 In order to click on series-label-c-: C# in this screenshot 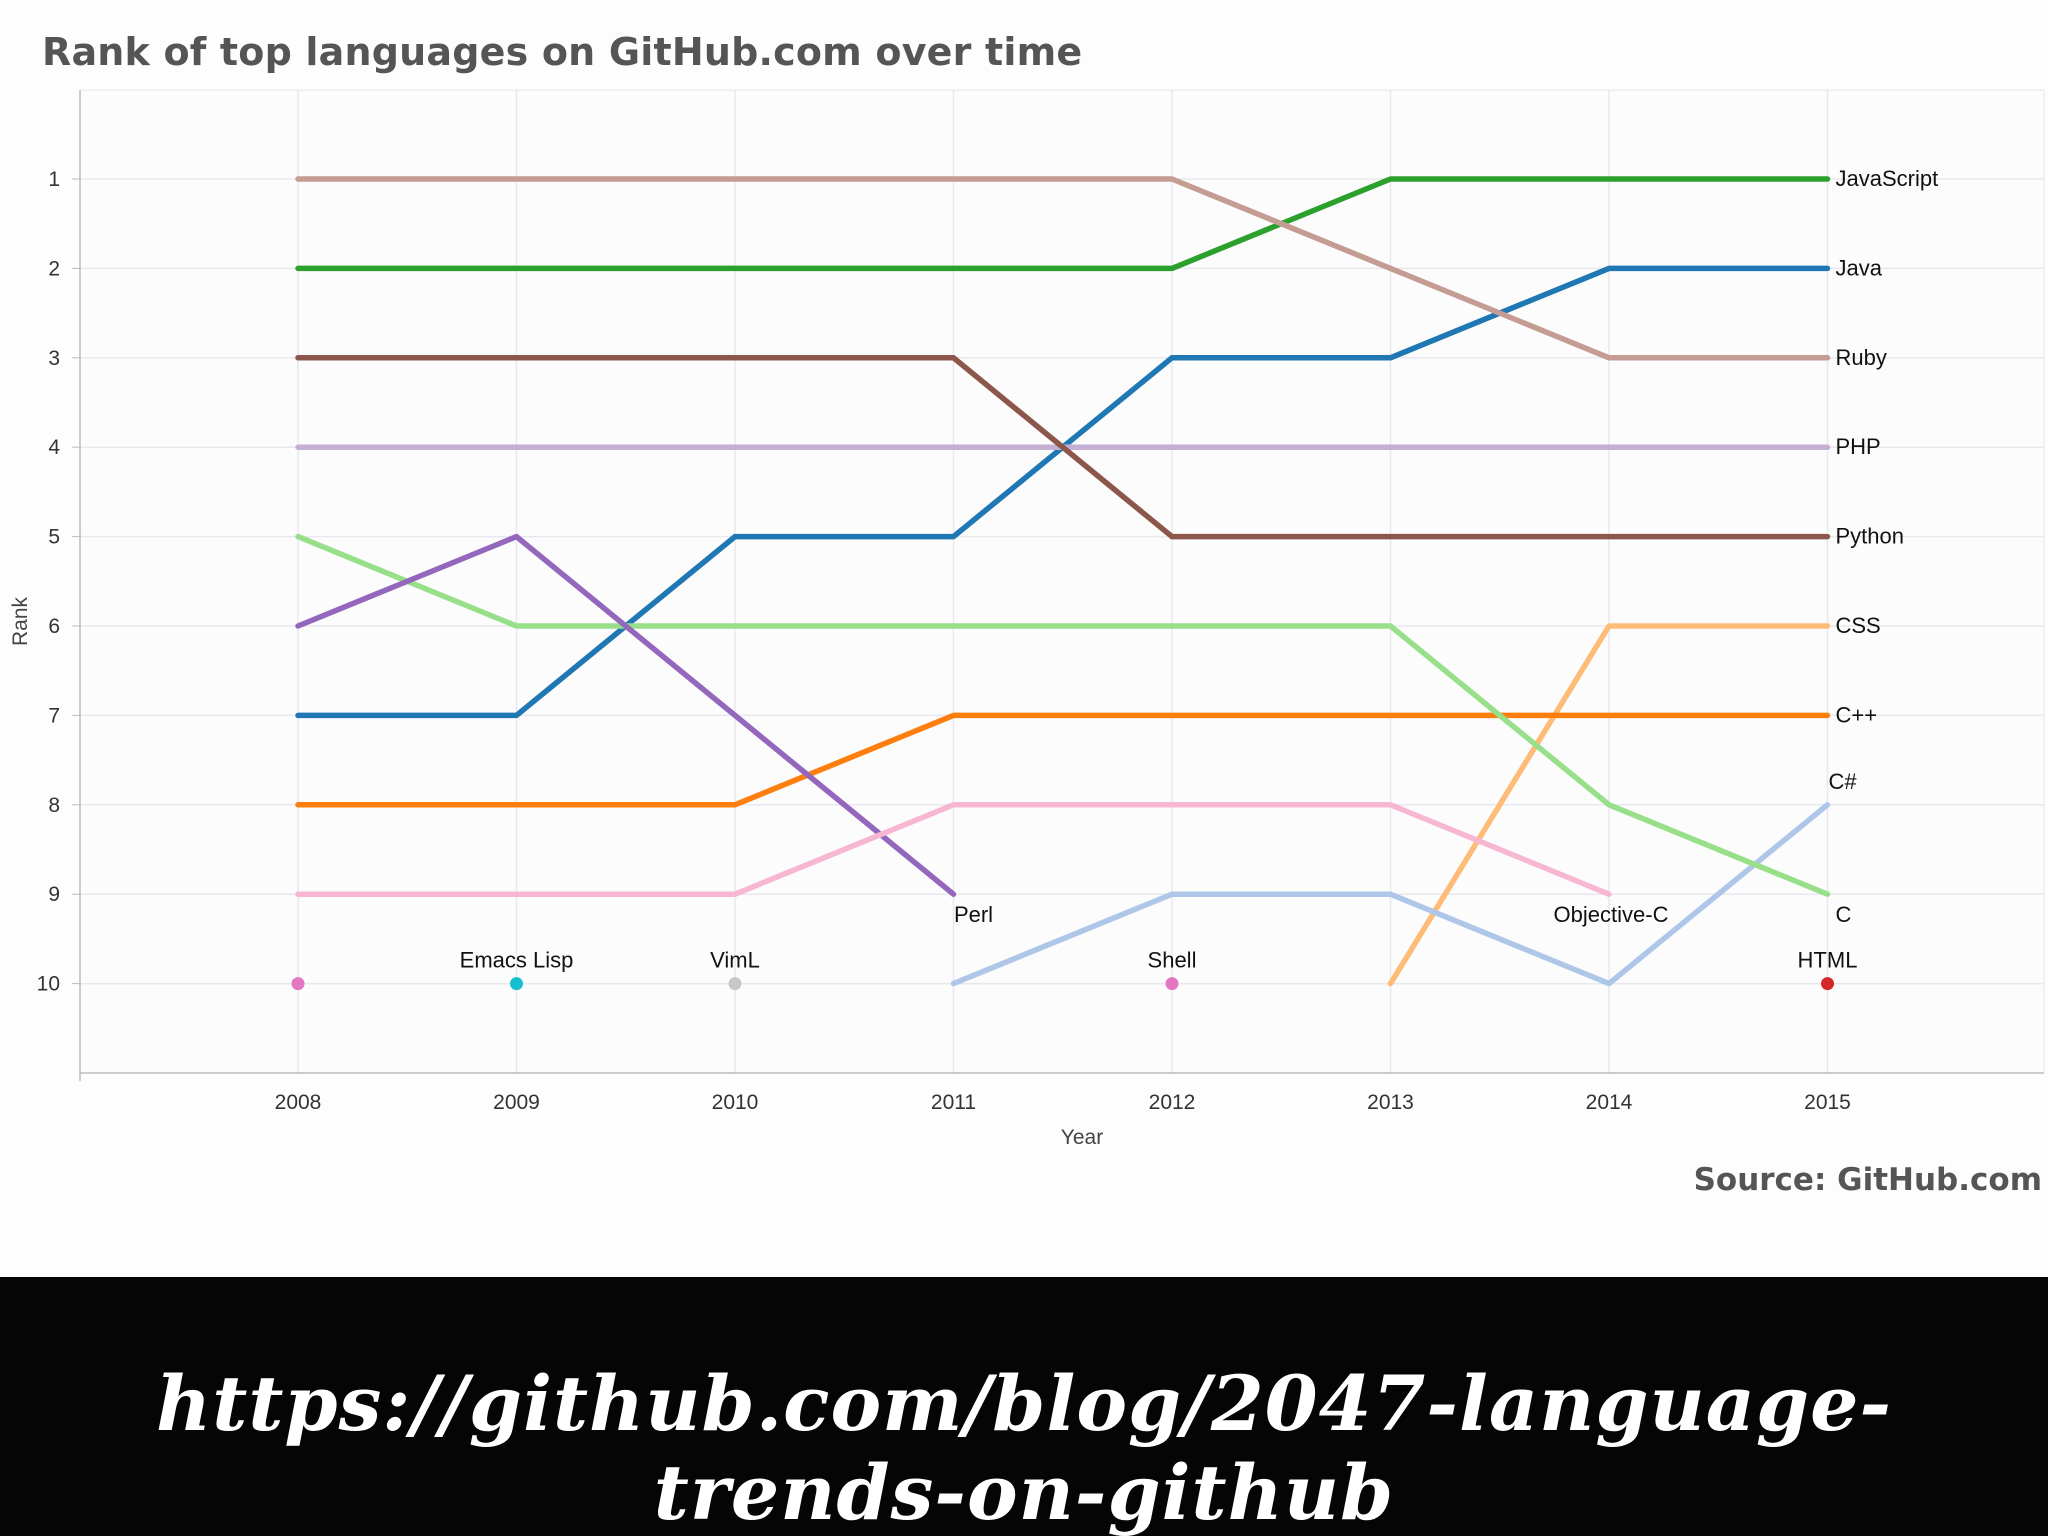, I will do `click(1842, 781)`.